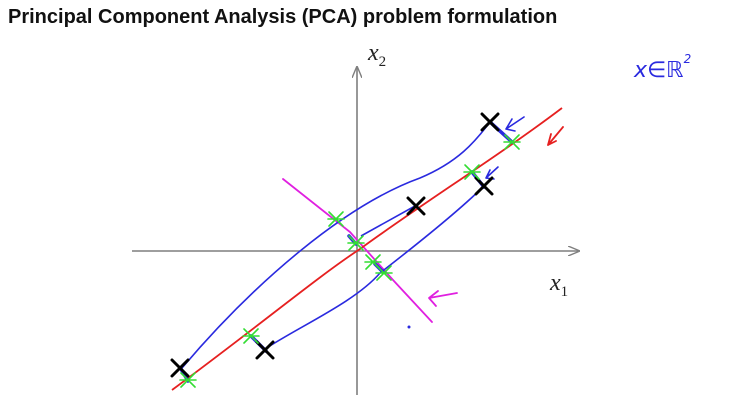 This screenshot has height=406, width=729. Describe the element at coordinates (662, 67) in the screenshot. I see `dimension-annotation: x∈ℝ2` at that location.